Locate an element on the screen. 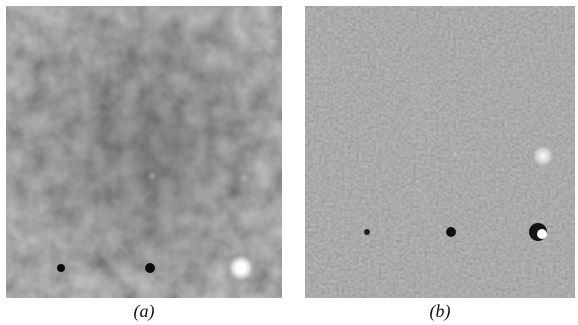 This screenshot has width=578, height=325. caption-b: (b) is located at coordinates (440, 311).